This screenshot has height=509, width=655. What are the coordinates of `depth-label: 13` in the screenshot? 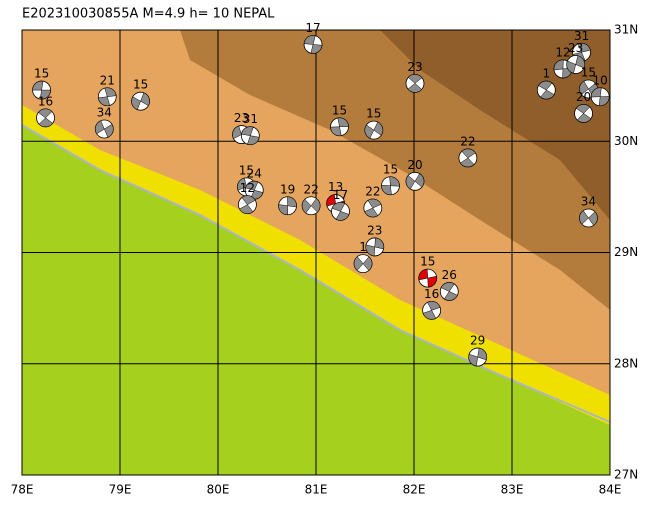 It's located at (335, 187).